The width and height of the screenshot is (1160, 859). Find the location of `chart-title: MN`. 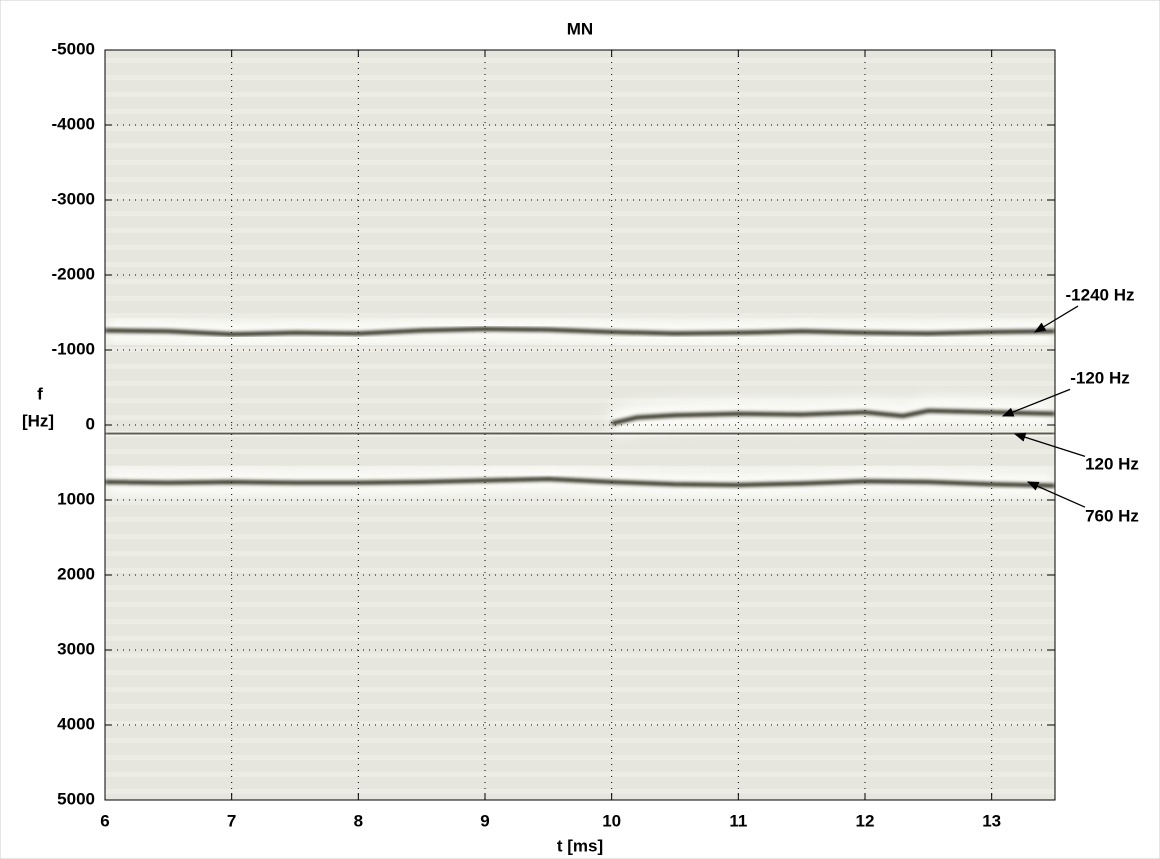

chart-title: MN is located at coordinates (580, 28).